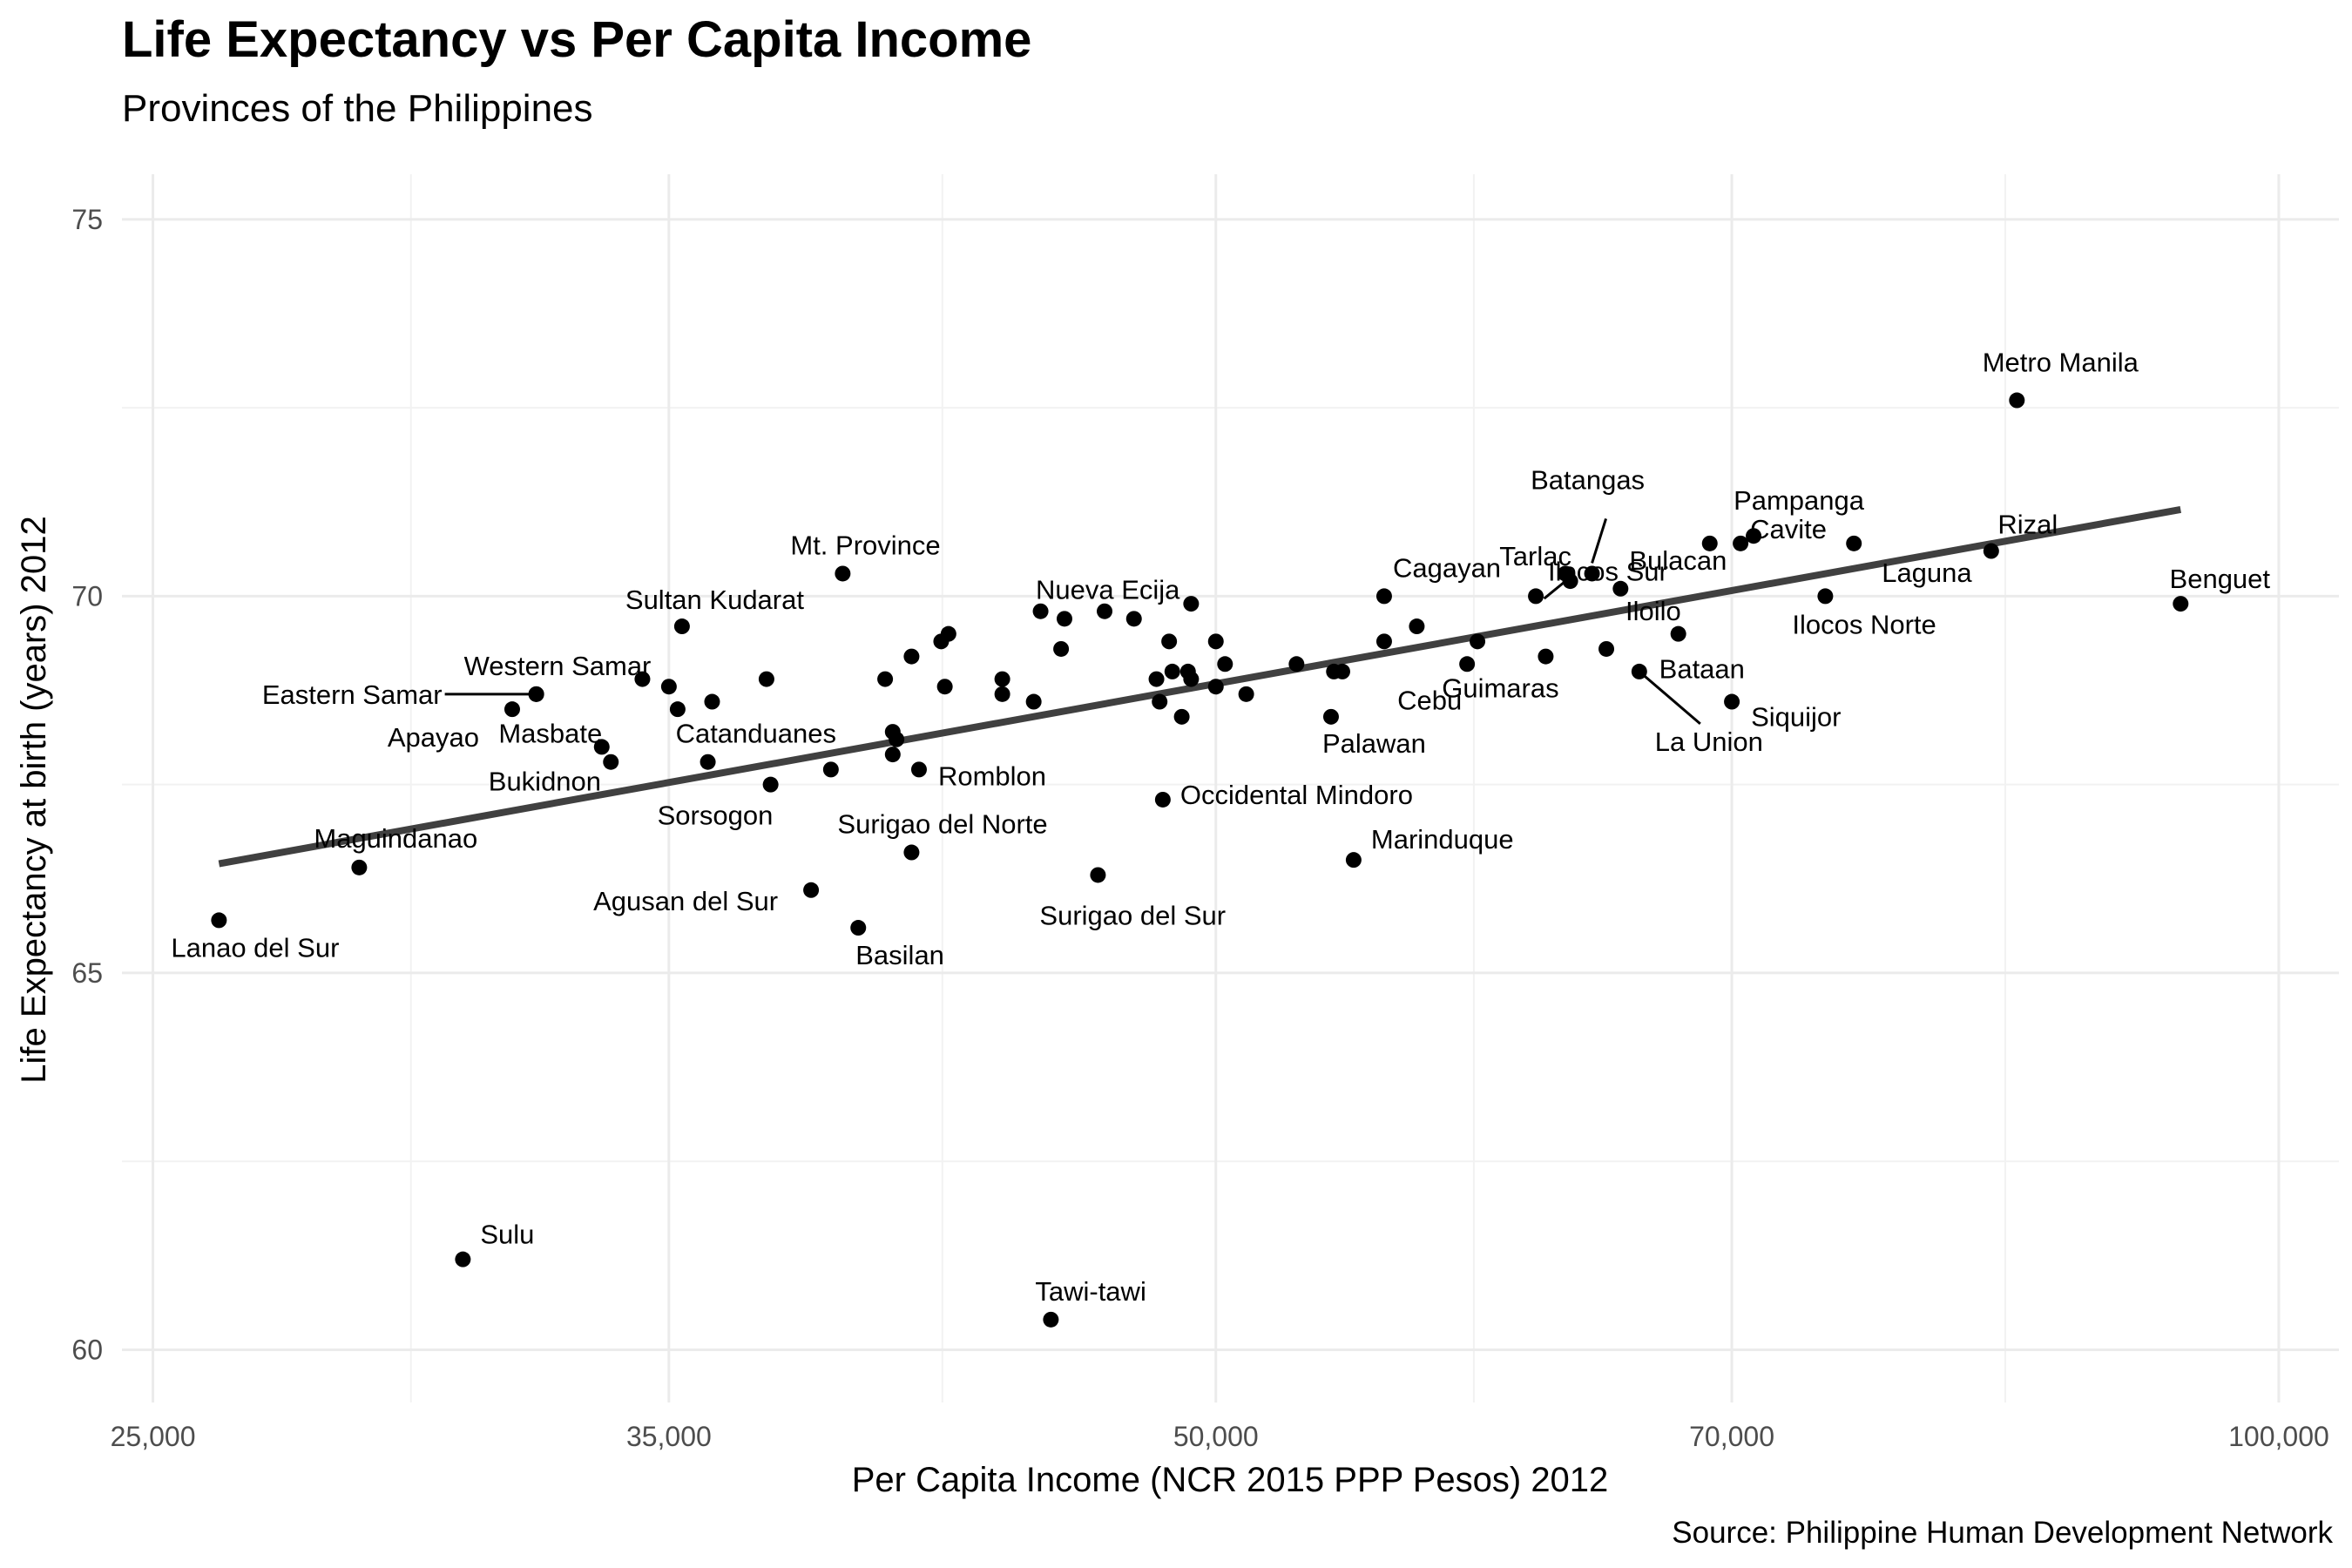 This screenshot has width=2352, height=1568. Describe the element at coordinates (756, 734) in the screenshot. I see `point-label: Catanduanes` at that location.